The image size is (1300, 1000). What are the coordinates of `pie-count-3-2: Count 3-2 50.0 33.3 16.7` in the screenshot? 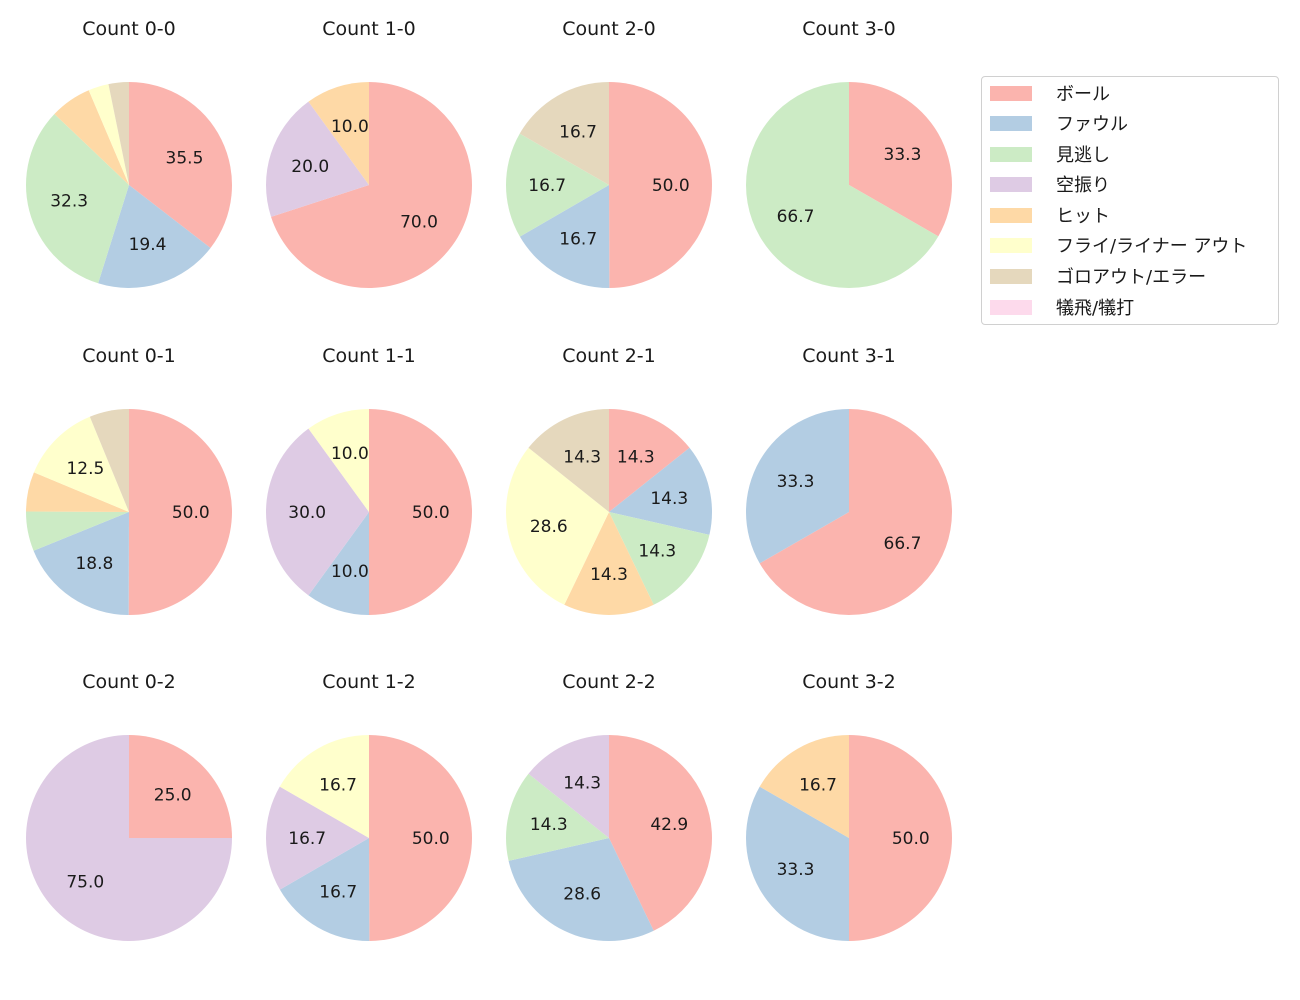 It's located at (849, 806).